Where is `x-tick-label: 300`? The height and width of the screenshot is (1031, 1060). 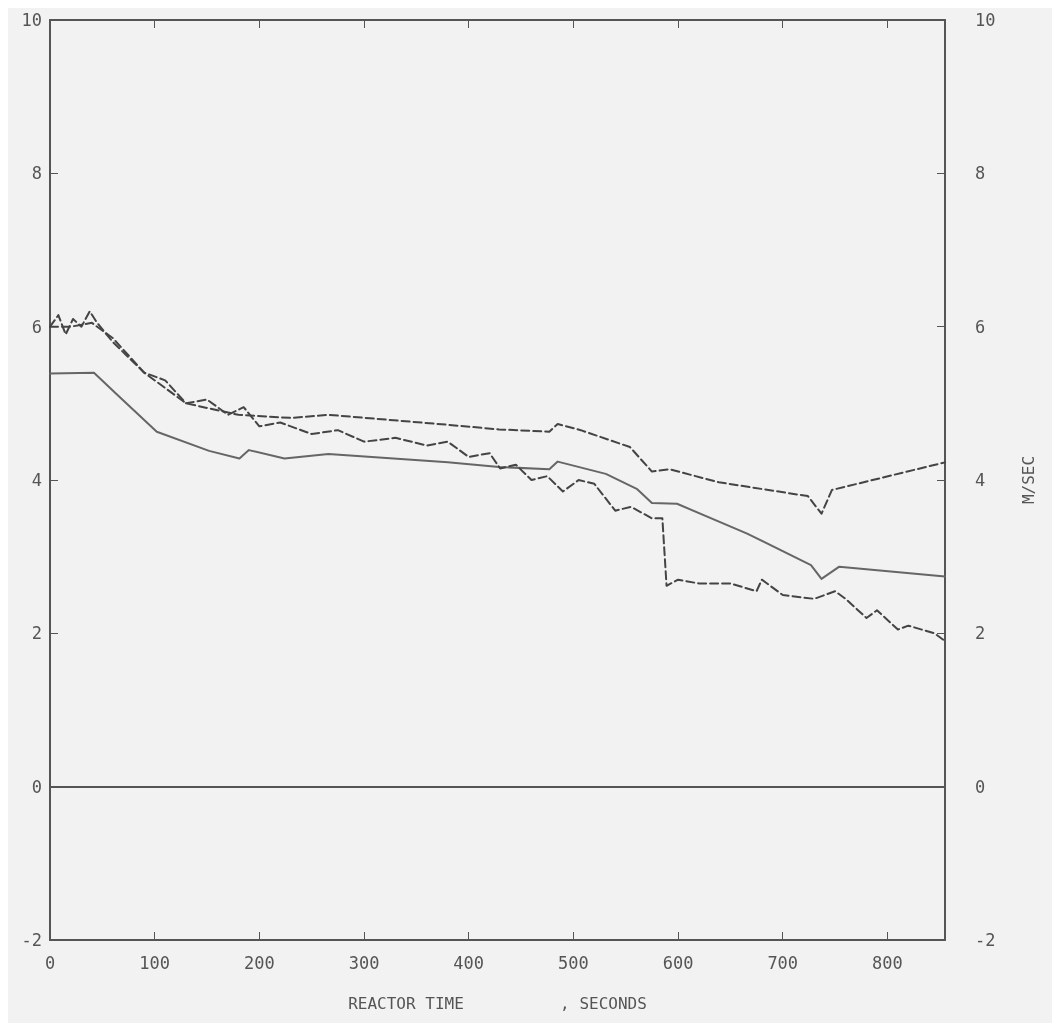 x-tick-label: 300 is located at coordinates (364, 962).